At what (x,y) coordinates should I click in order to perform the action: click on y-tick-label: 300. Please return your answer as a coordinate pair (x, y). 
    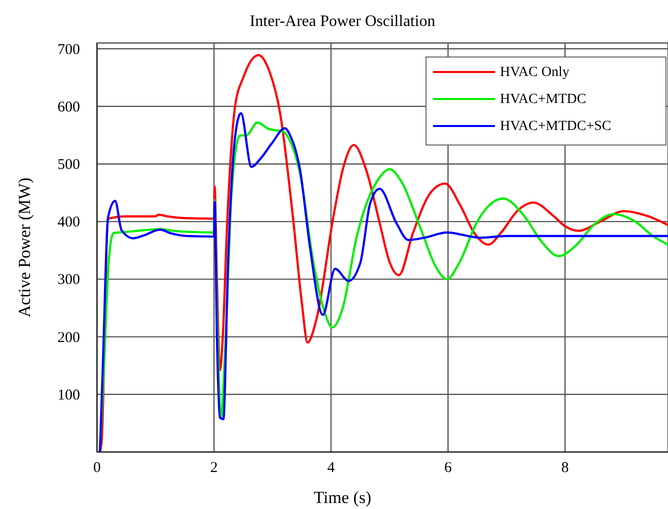
    Looking at the image, I should click on (69, 280).